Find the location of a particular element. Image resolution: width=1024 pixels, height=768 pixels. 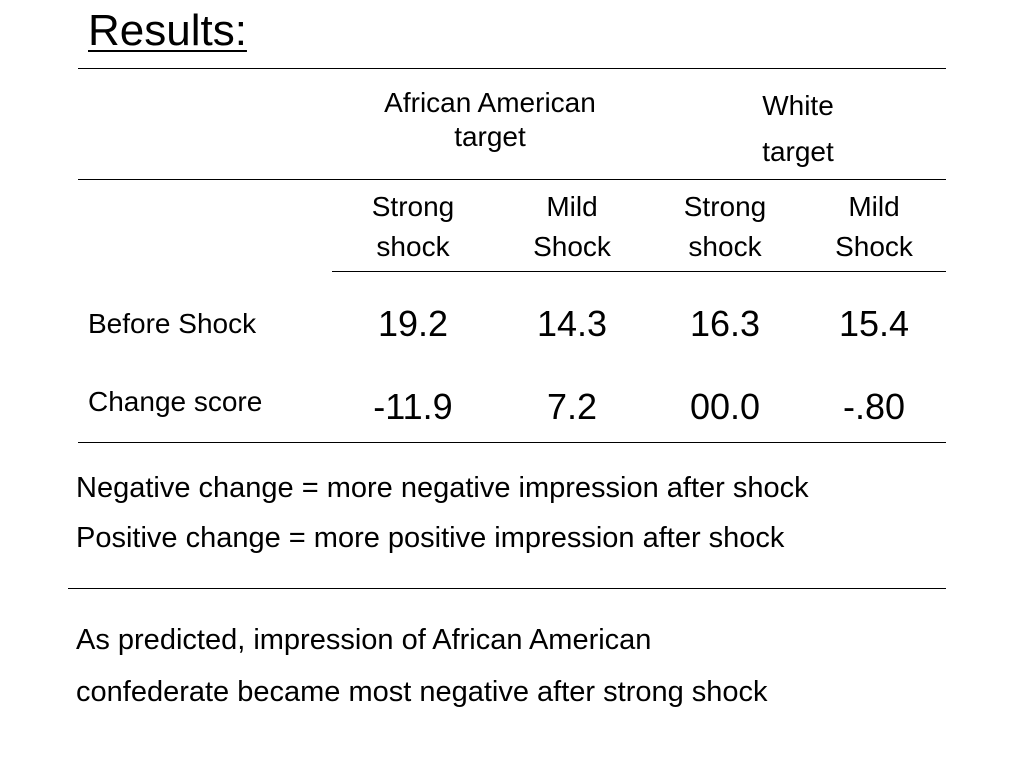

table-cell: 15.4 is located at coordinates (874, 323).